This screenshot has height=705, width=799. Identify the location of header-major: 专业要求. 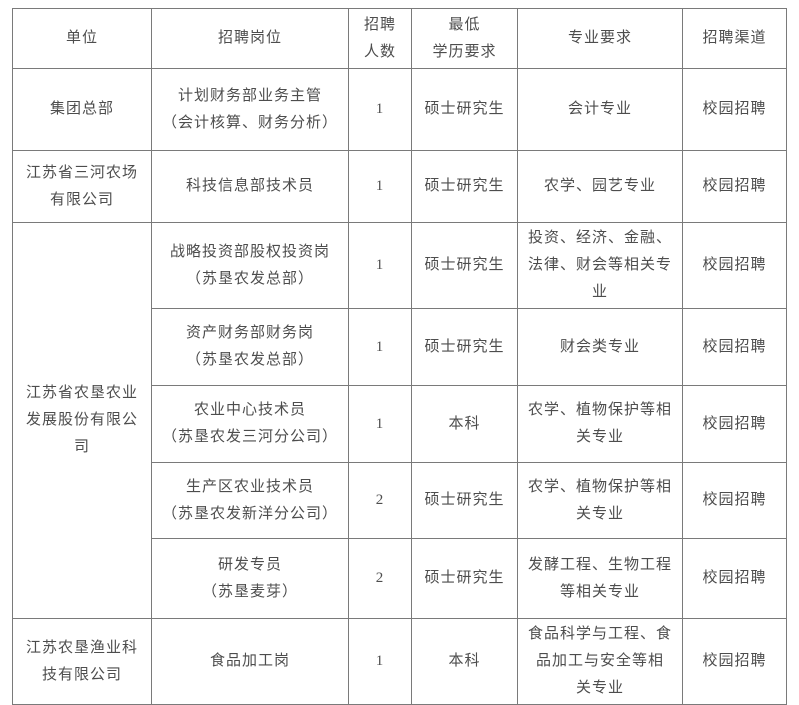
(600, 38).